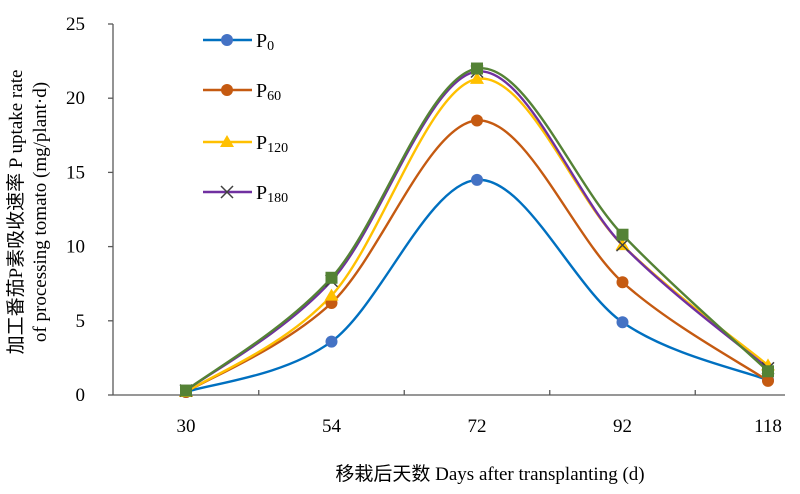 This screenshot has height=494, width=800. Describe the element at coordinates (75, 24) in the screenshot. I see `y-tick-label: 25` at that location.